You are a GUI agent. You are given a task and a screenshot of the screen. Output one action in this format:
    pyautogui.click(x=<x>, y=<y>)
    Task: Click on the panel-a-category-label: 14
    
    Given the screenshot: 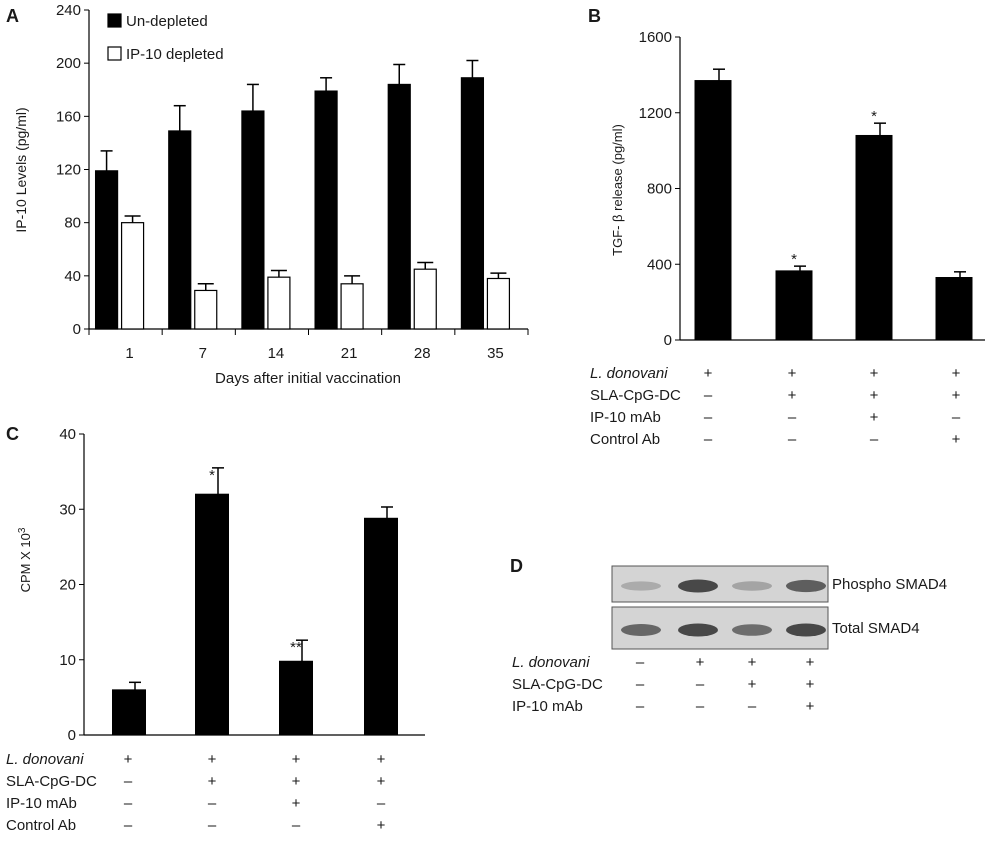 What is the action you would take?
    pyautogui.click(x=276, y=353)
    